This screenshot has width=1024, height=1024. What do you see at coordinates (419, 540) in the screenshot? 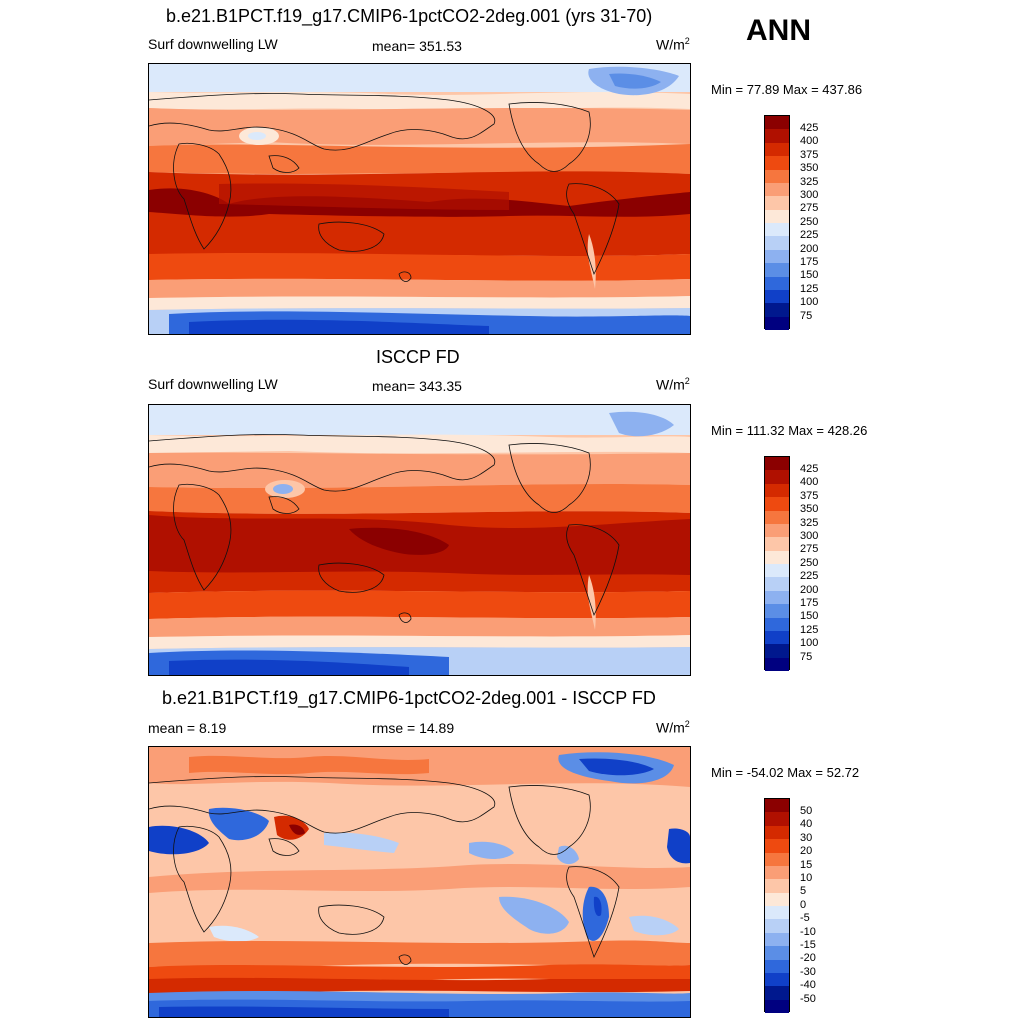
I see `panel2-map` at bounding box center [419, 540].